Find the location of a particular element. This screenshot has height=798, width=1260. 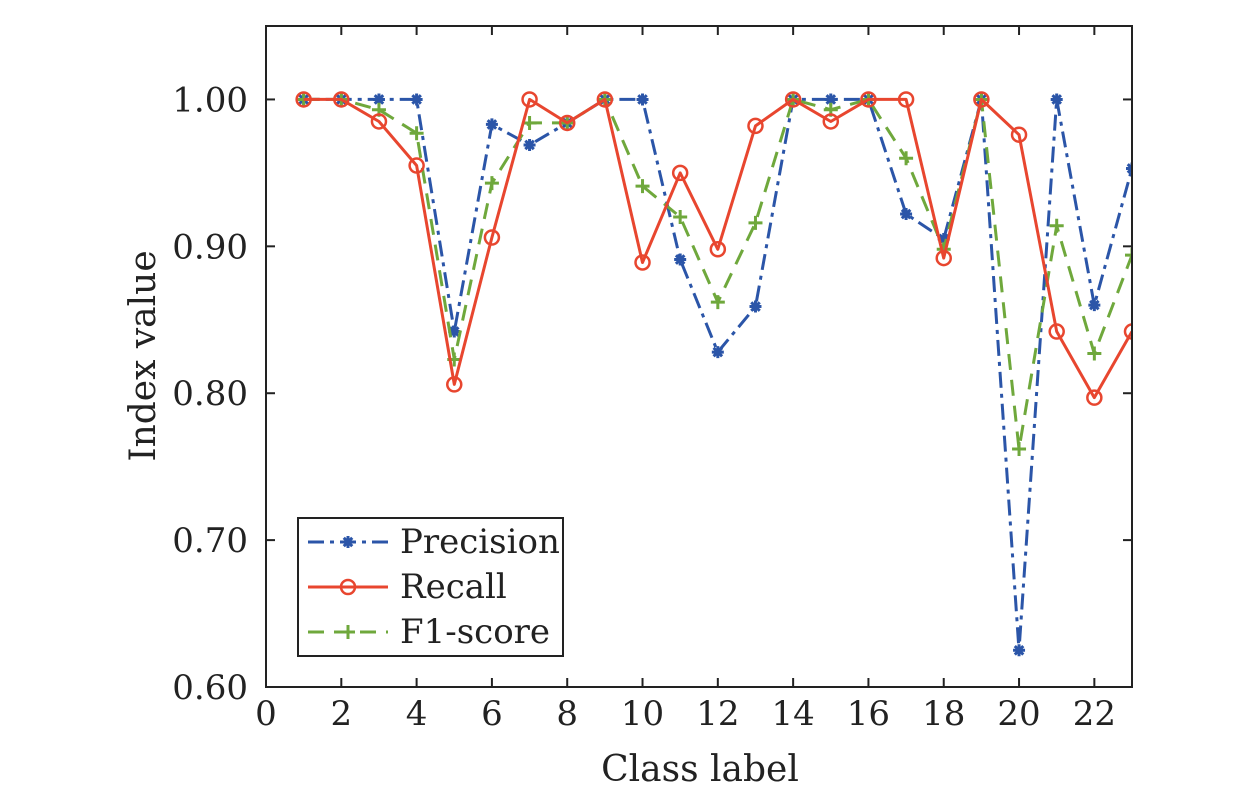

x-tick-label: 6 is located at coordinates (492, 714).